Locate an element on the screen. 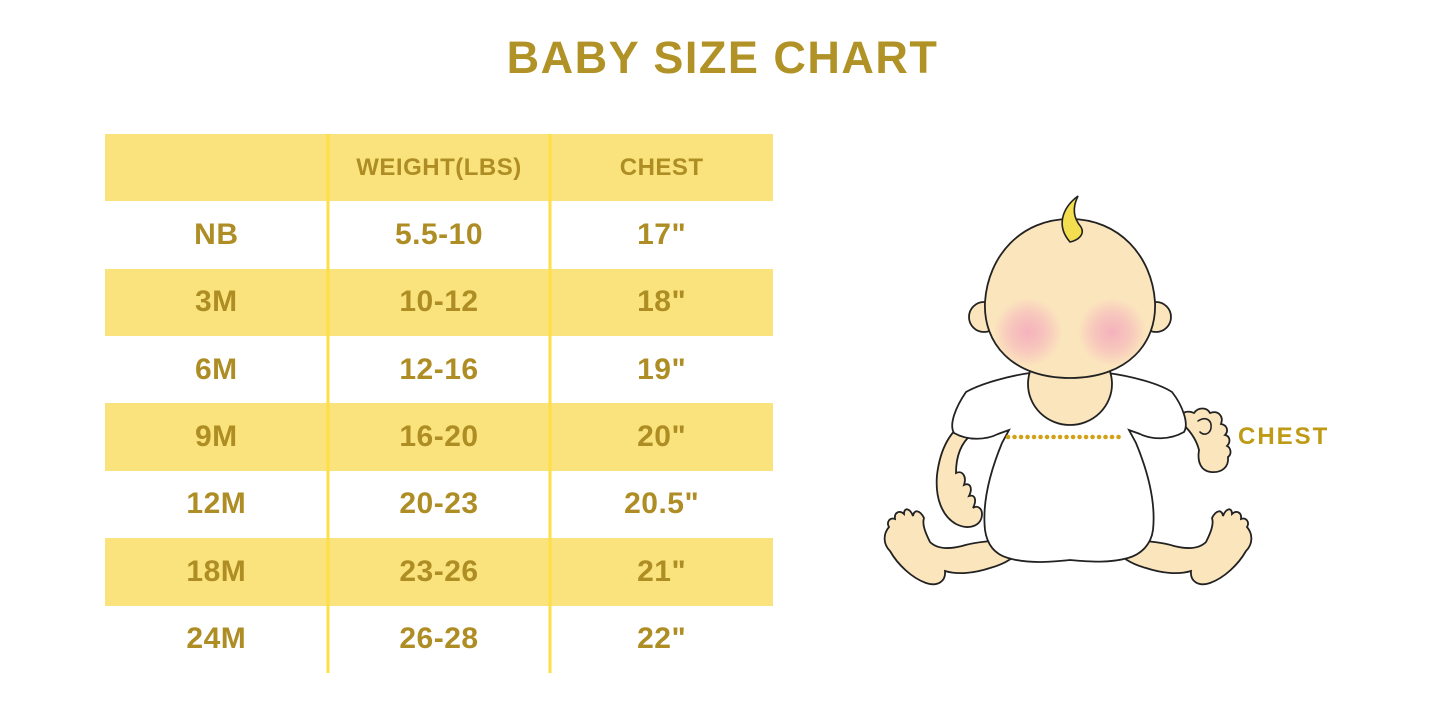 This screenshot has width=1445, height=723. baby-right-leg is located at coordinates (1184, 547).